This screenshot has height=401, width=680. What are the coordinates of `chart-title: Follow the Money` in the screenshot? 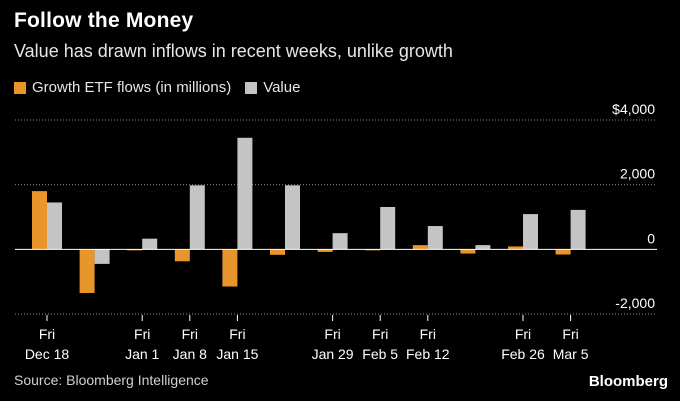 It's located at (104, 20).